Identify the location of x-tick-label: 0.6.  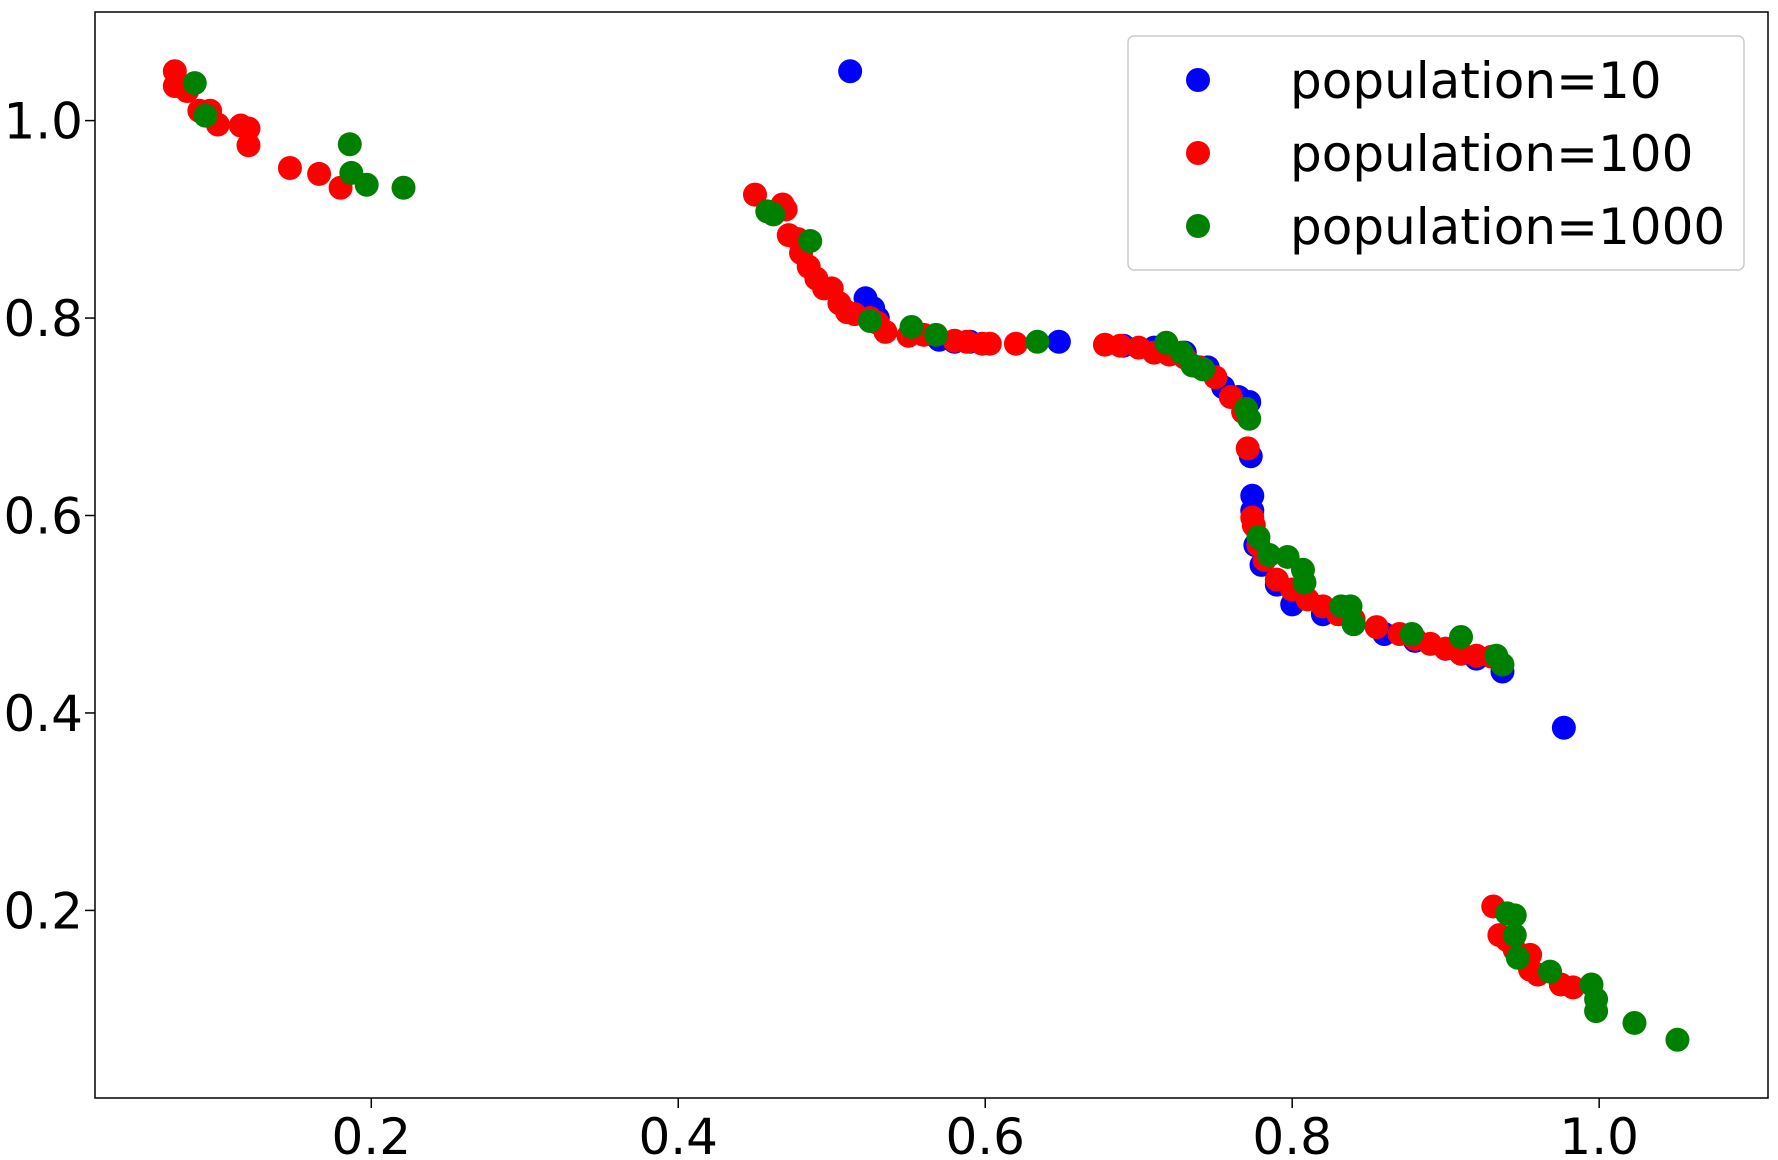
(985, 1134).